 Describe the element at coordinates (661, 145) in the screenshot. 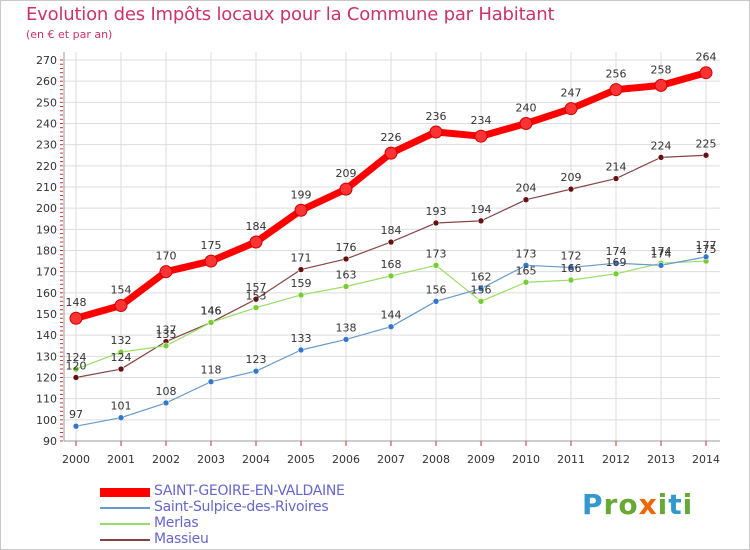

I see `data-label: 224` at that location.